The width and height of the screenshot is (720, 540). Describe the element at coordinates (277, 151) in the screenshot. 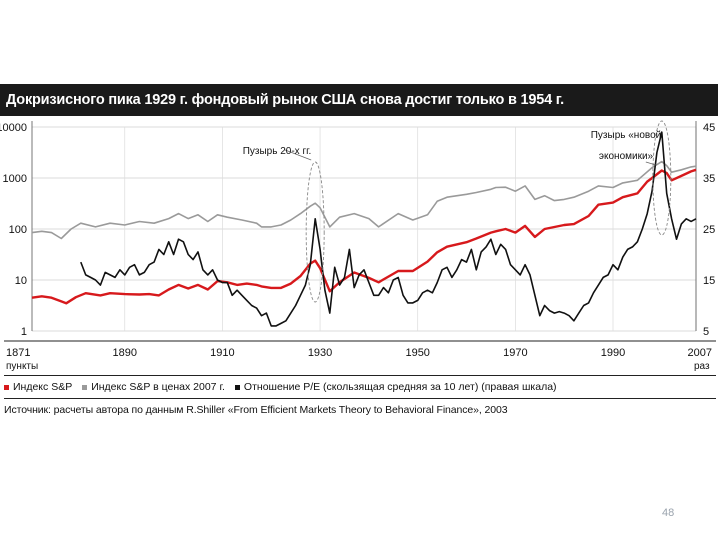

I see `annotation-1920s-label: Пузырь 20-х гг.` at that location.